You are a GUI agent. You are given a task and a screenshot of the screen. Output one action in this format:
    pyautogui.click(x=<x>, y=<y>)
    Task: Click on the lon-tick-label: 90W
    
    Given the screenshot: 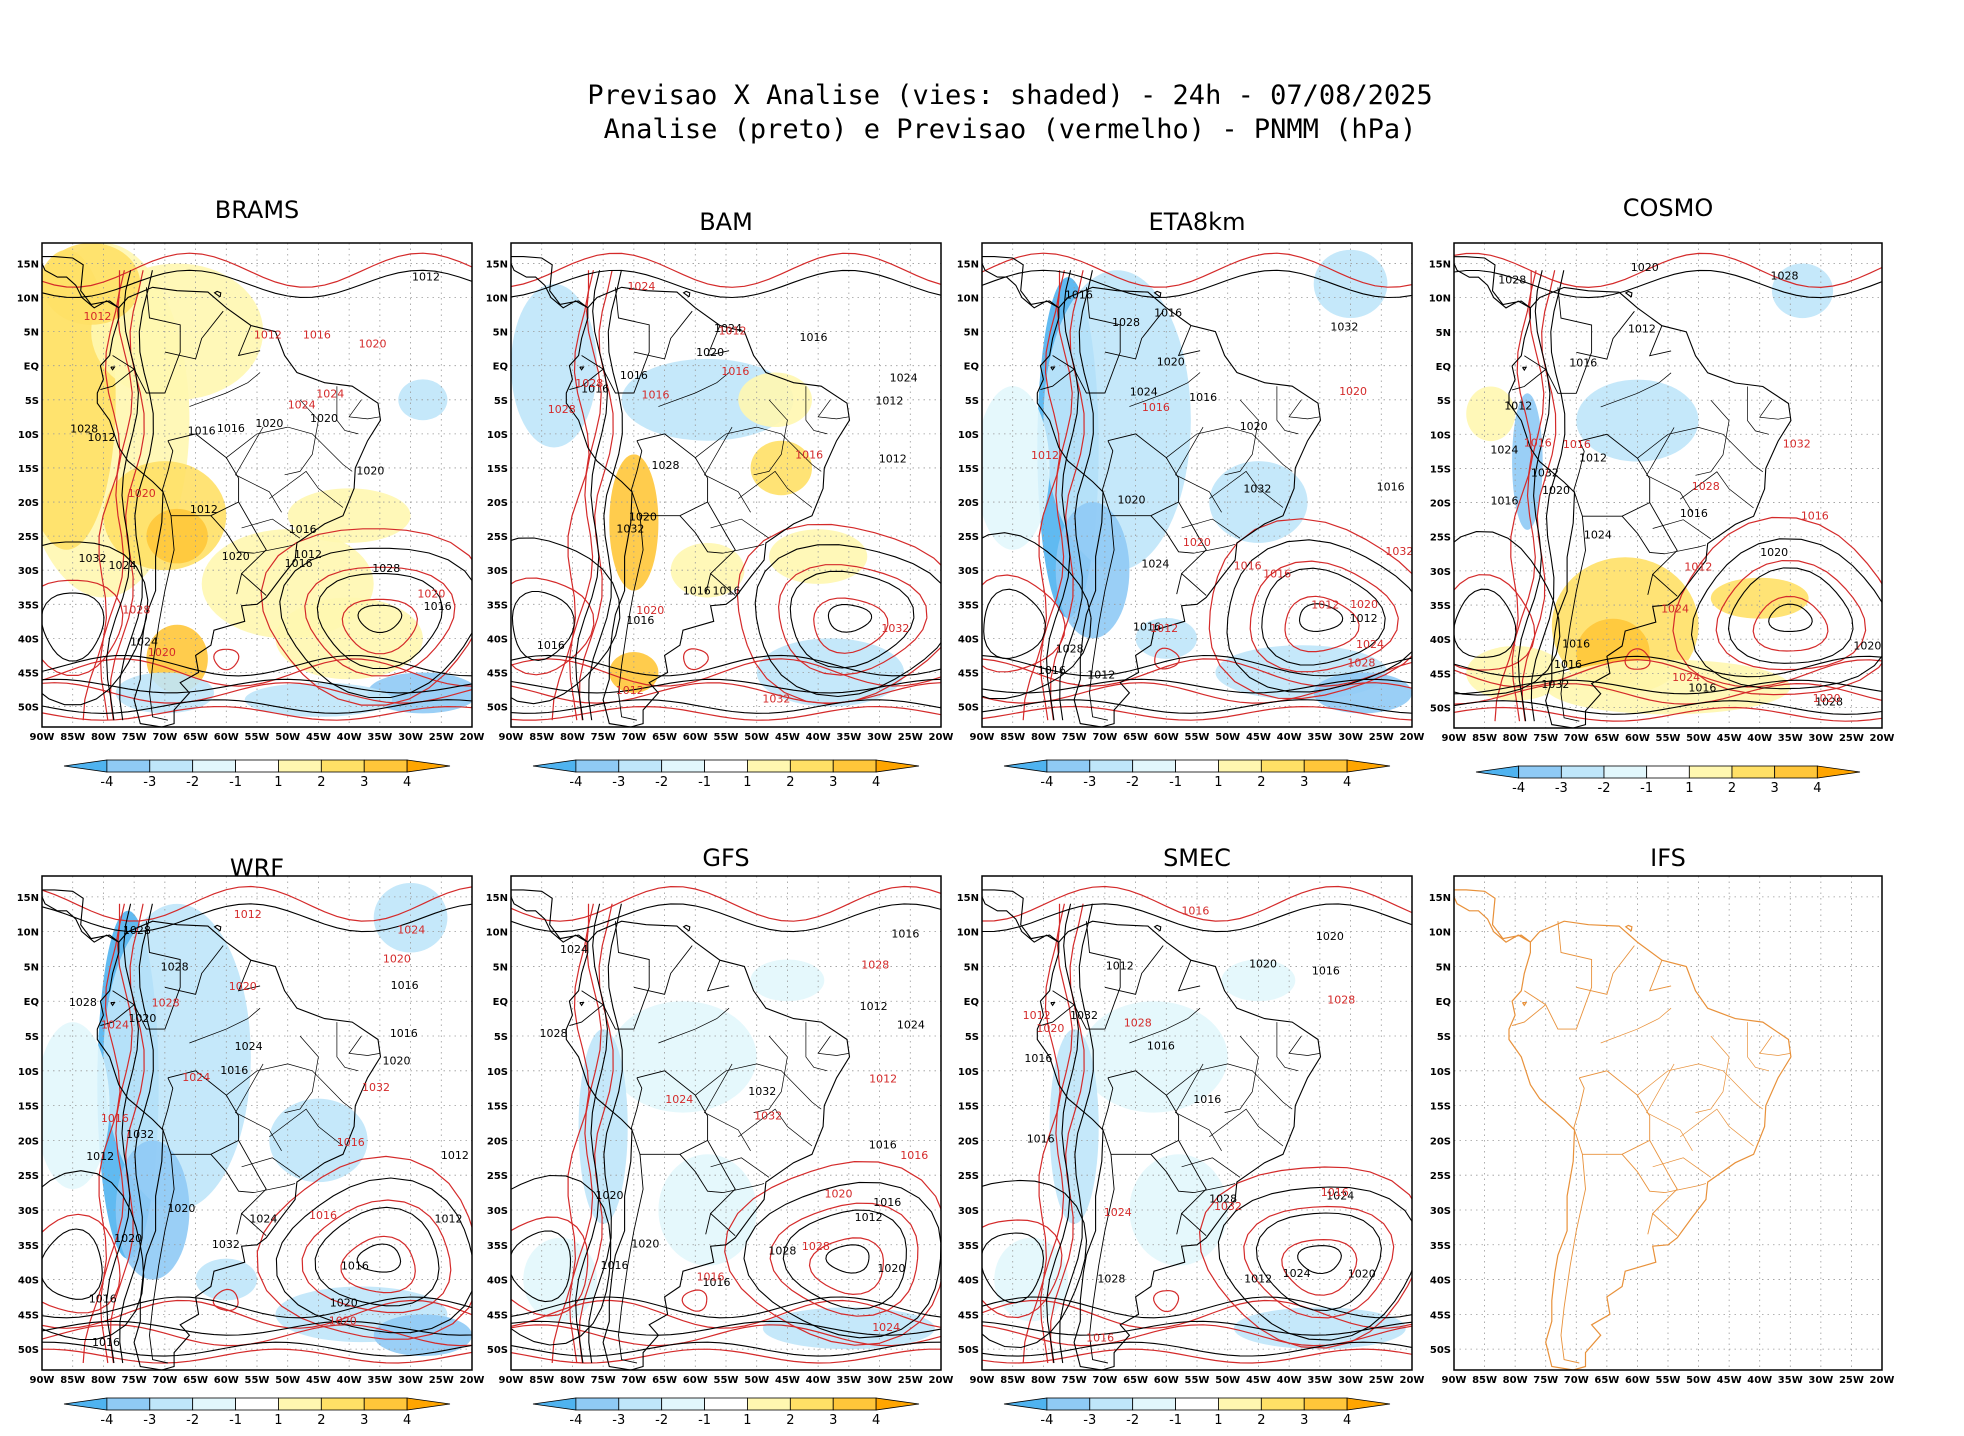 What is the action you would take?
    pyautogui.click(x=511, y=1380)
    